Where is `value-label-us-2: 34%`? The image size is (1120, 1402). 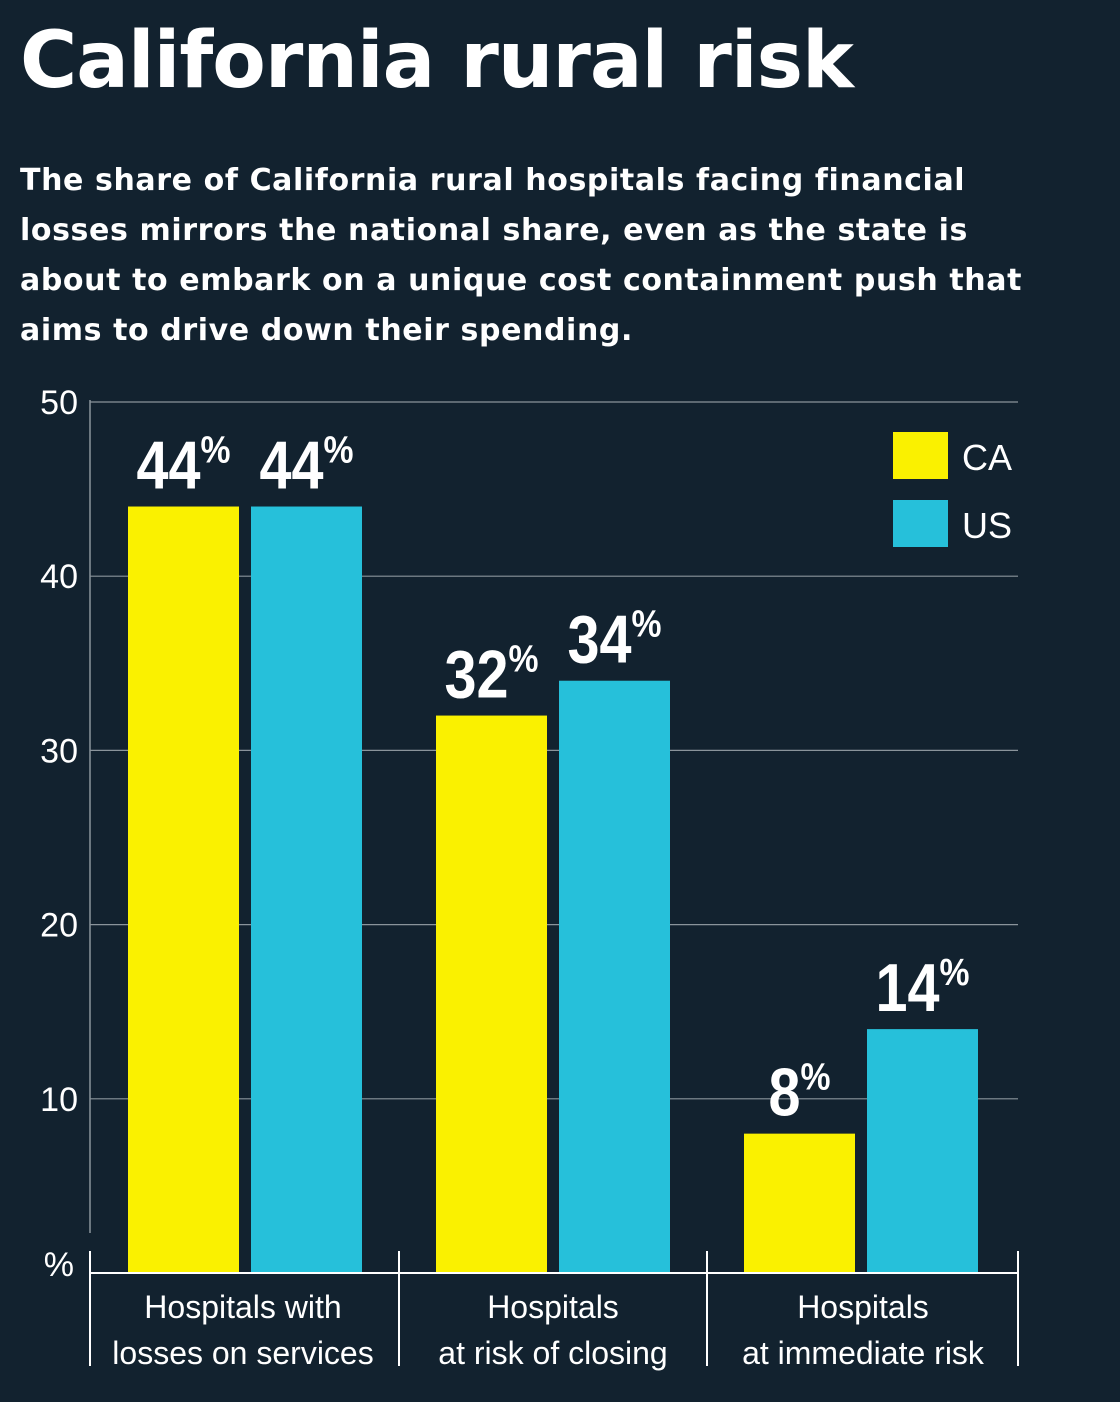 value-label-us-2: 34% is located at coordinates (615, 640).